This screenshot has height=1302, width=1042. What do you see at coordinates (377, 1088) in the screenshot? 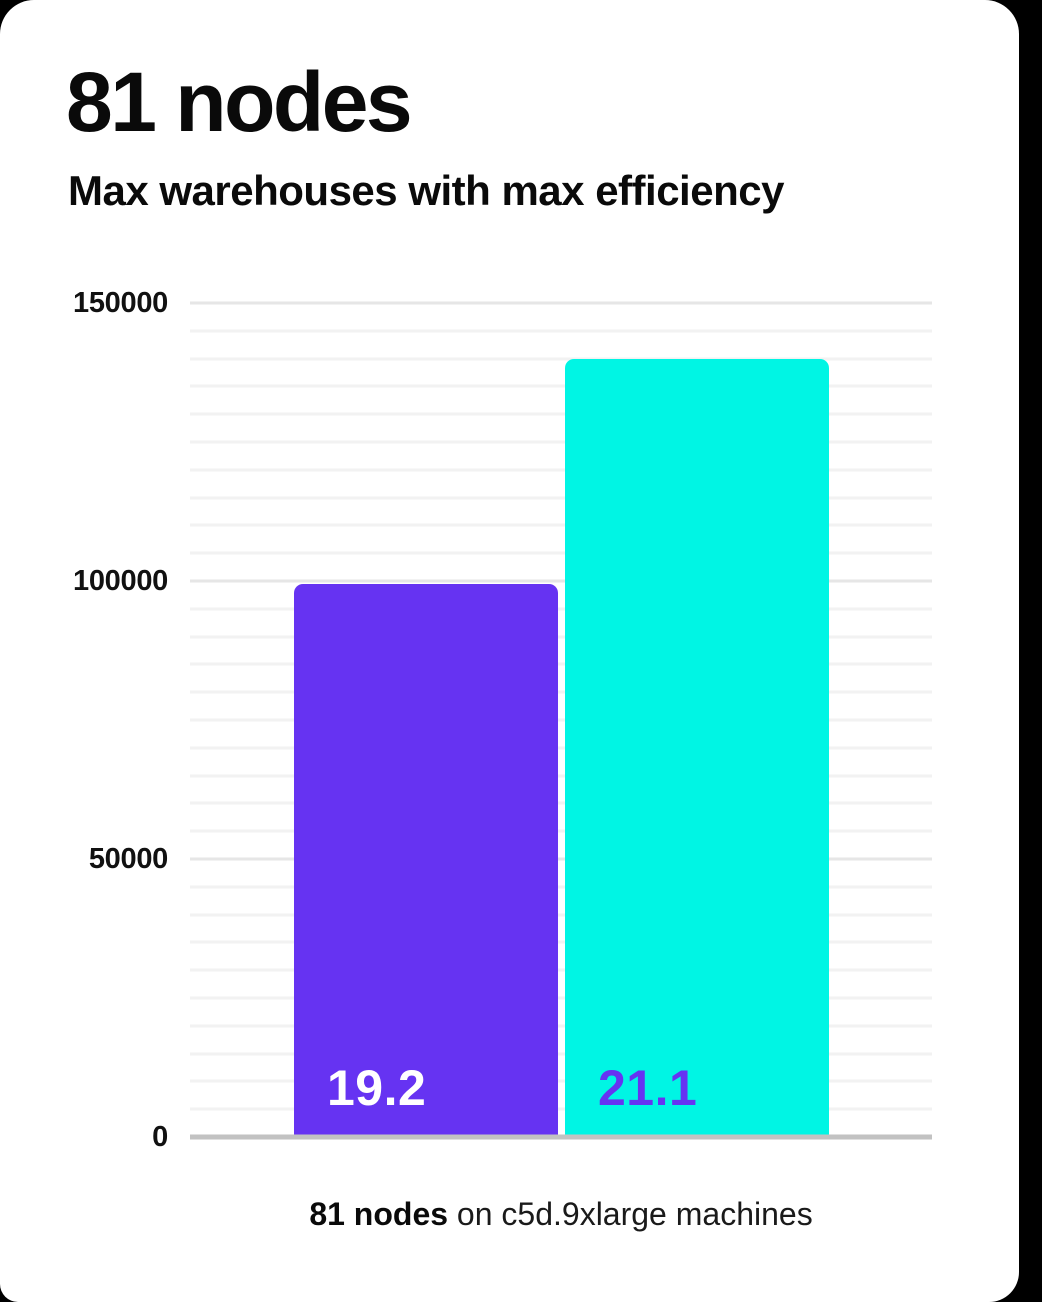
I see `bar-value-label: 19.2` at bounding box center [377, 1088].